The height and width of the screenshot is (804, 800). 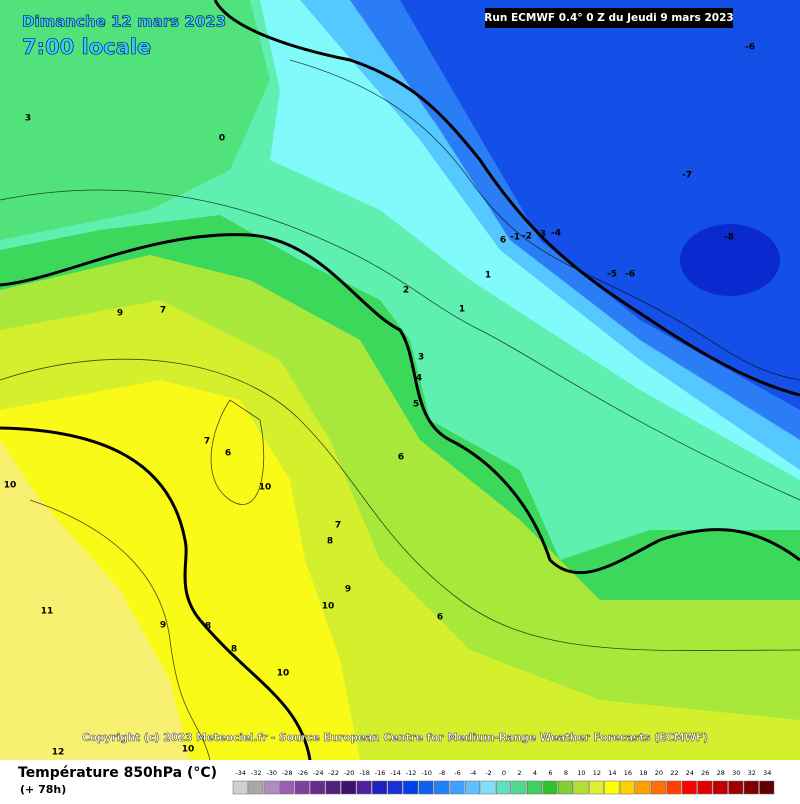 What do you see at coordinates (222, 139) in the screenshot?
I see `contour-label: 0` at bounding box center [222, 139].